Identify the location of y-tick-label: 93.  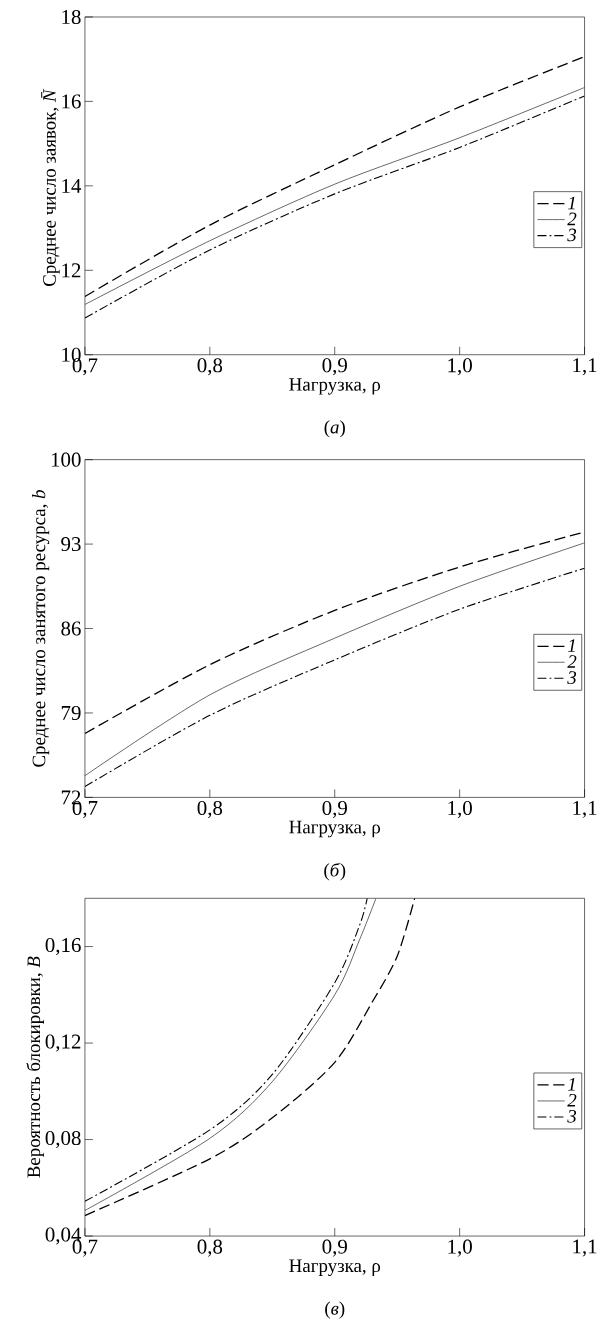
(71, 544).